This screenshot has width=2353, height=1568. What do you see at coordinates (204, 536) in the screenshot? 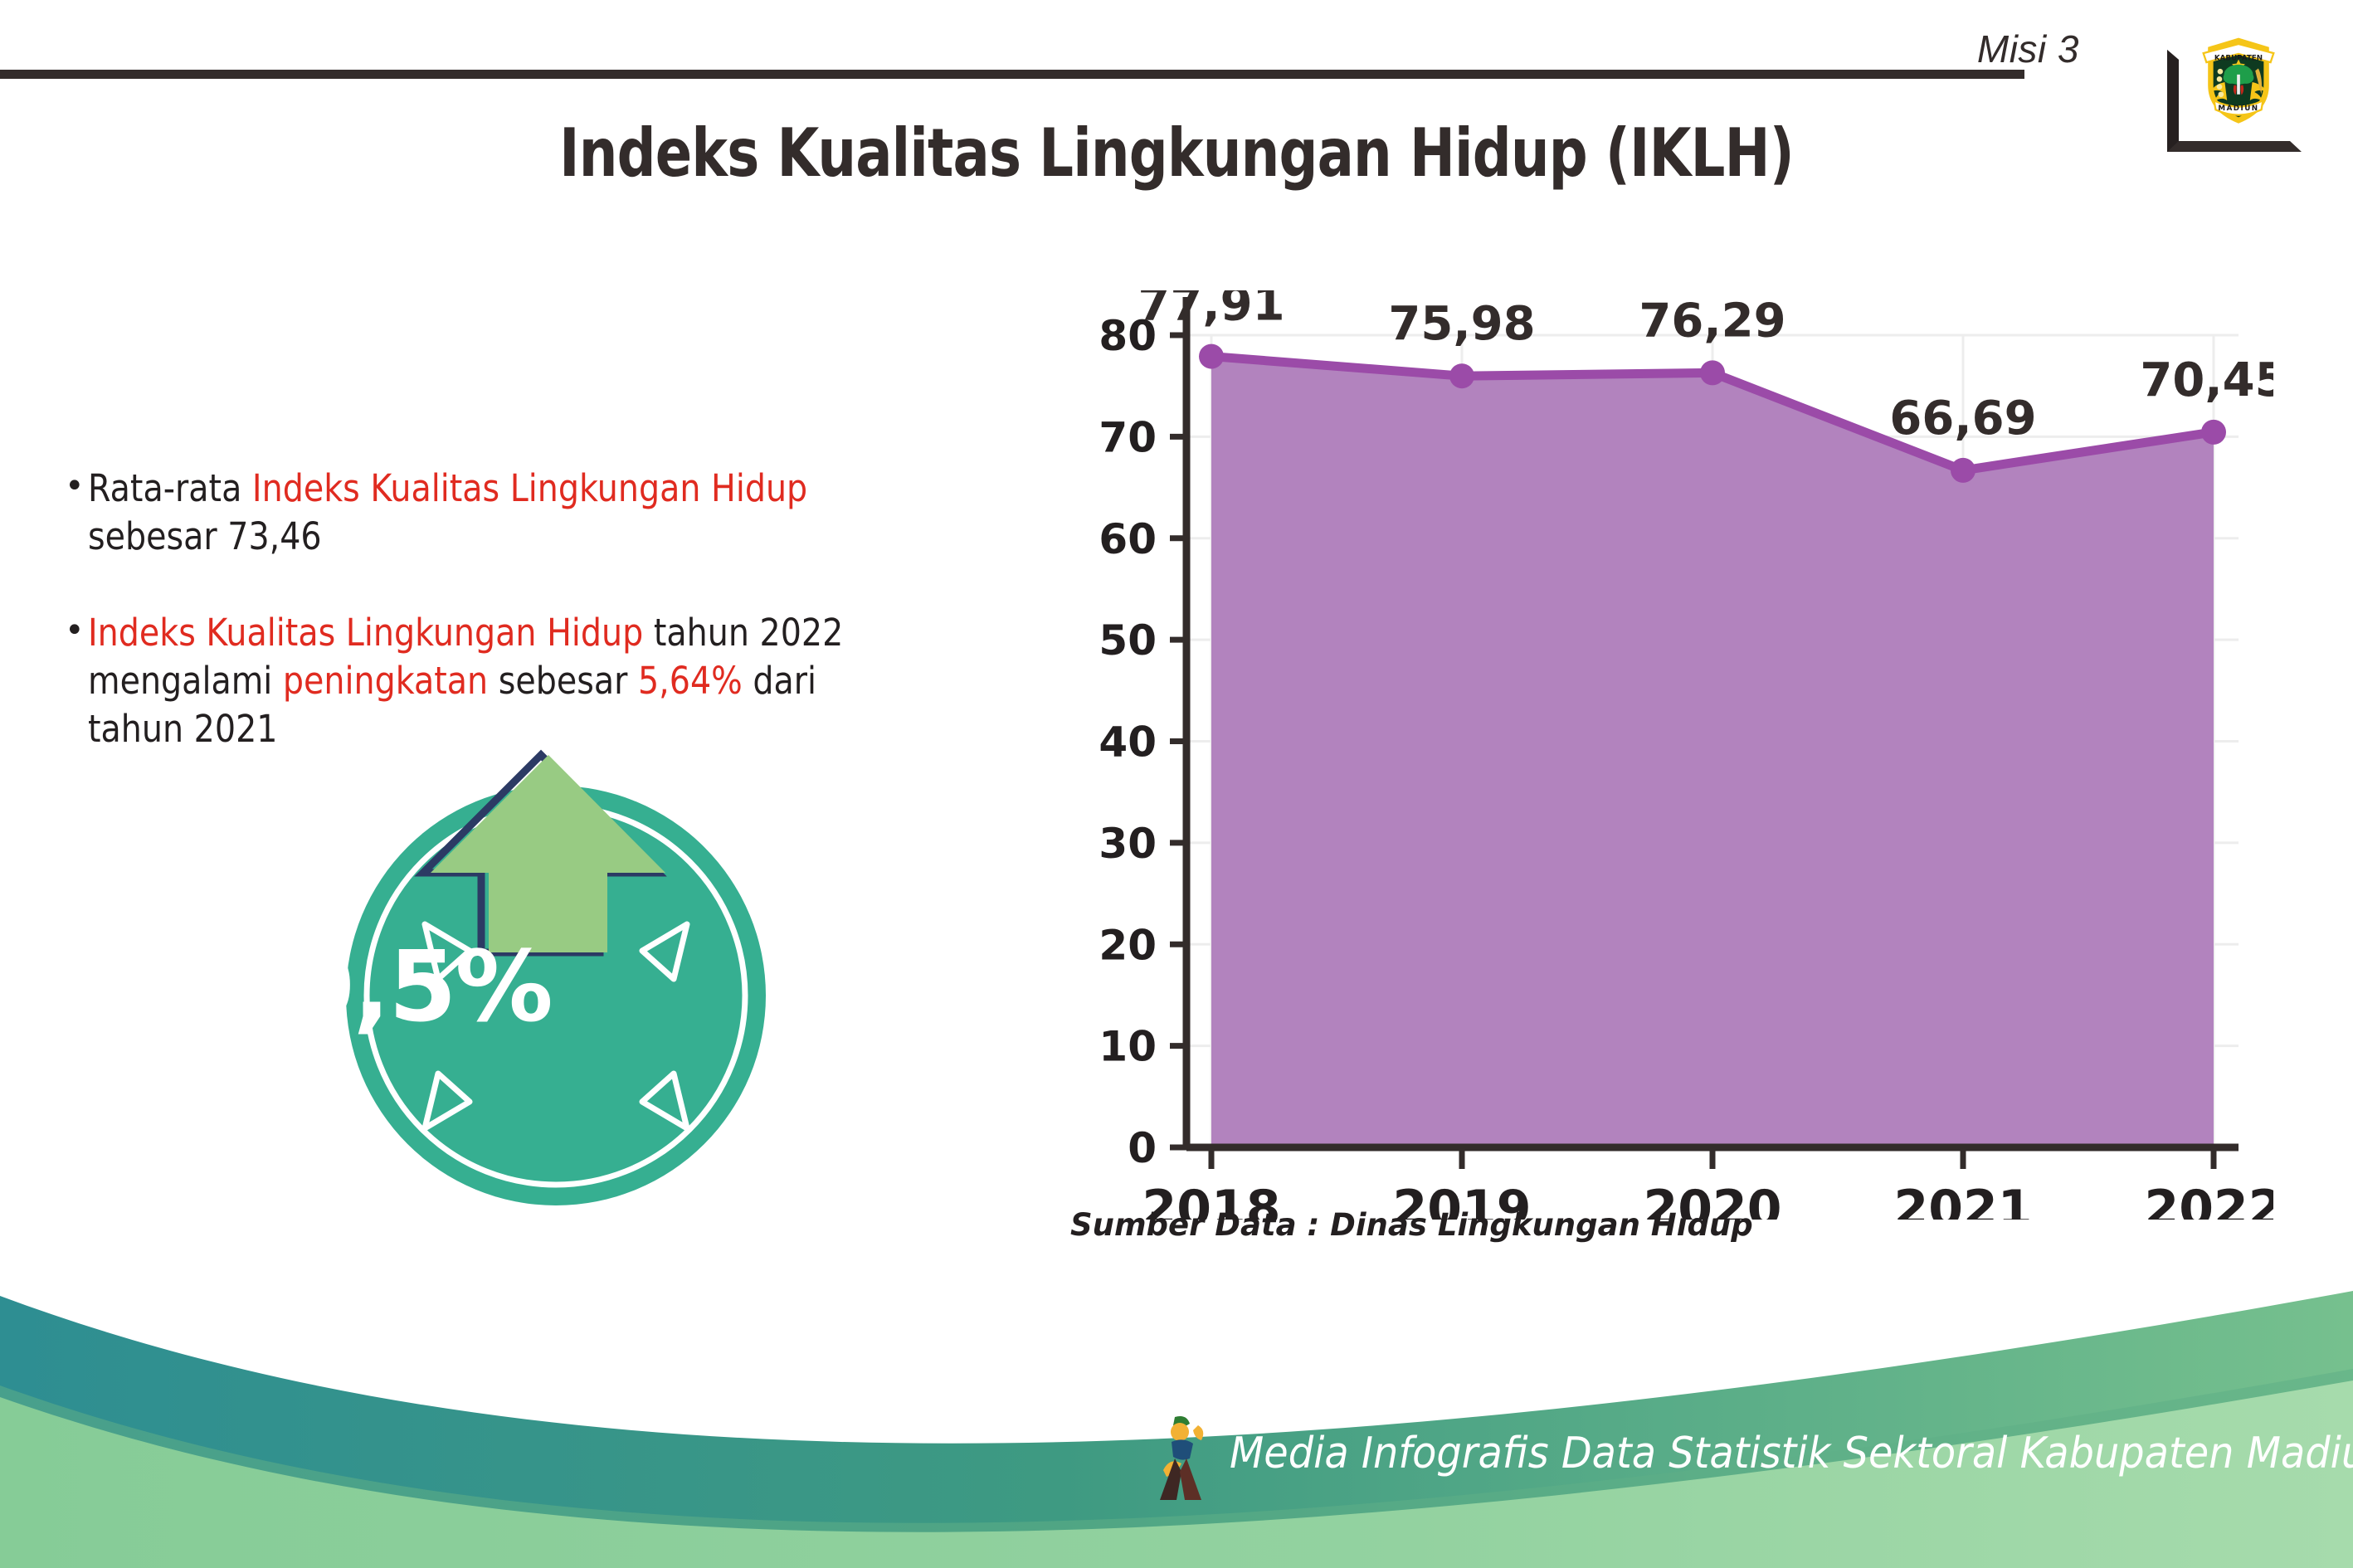
I see `bullet-segment: sebesar 73,46` at bounding box center [204, 536].